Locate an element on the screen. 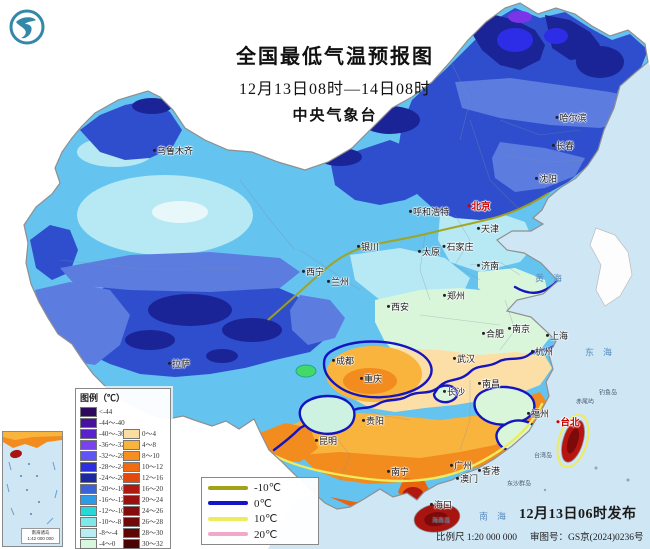 The image size is (650, 549). legend-label: 16～20 is located at coordinates (152, 488).